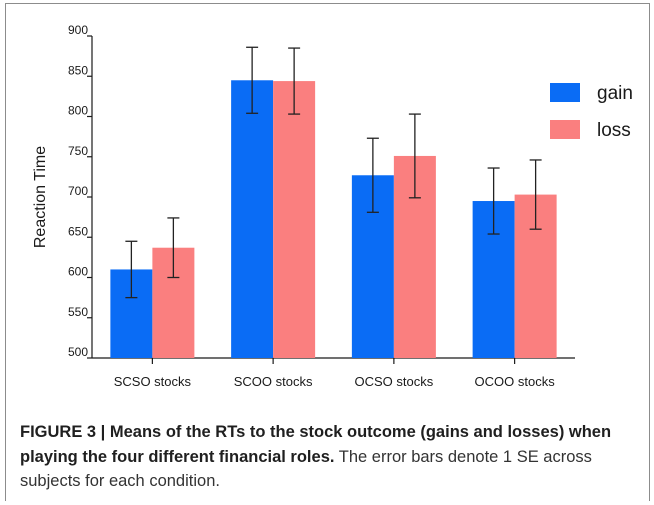 Image resolution: width=654 pixels, height=505 pixels. I want to click on x-tick-label: SCSO stocks, so click(153, 381).